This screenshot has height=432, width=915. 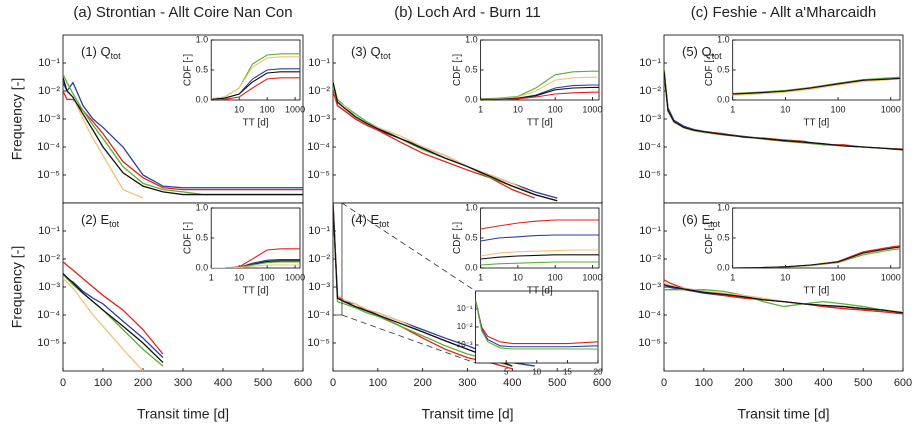 What do you see at coordinates (143, 383) in the screenshot?
I see `x-tick-label: 200` at bounding box center [143, 383].